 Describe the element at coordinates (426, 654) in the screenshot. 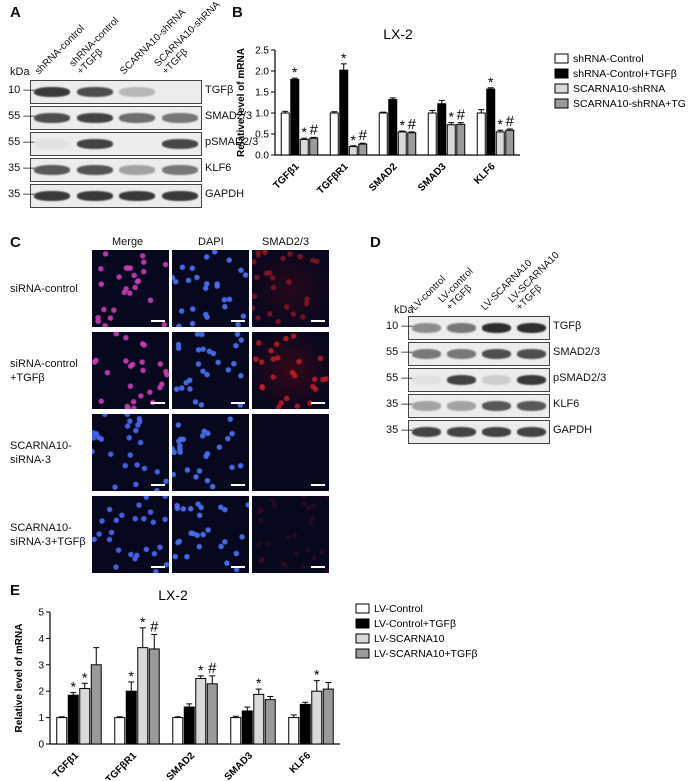

I see `legend-label: LV-SCARNA10+TGFβ` at that location.